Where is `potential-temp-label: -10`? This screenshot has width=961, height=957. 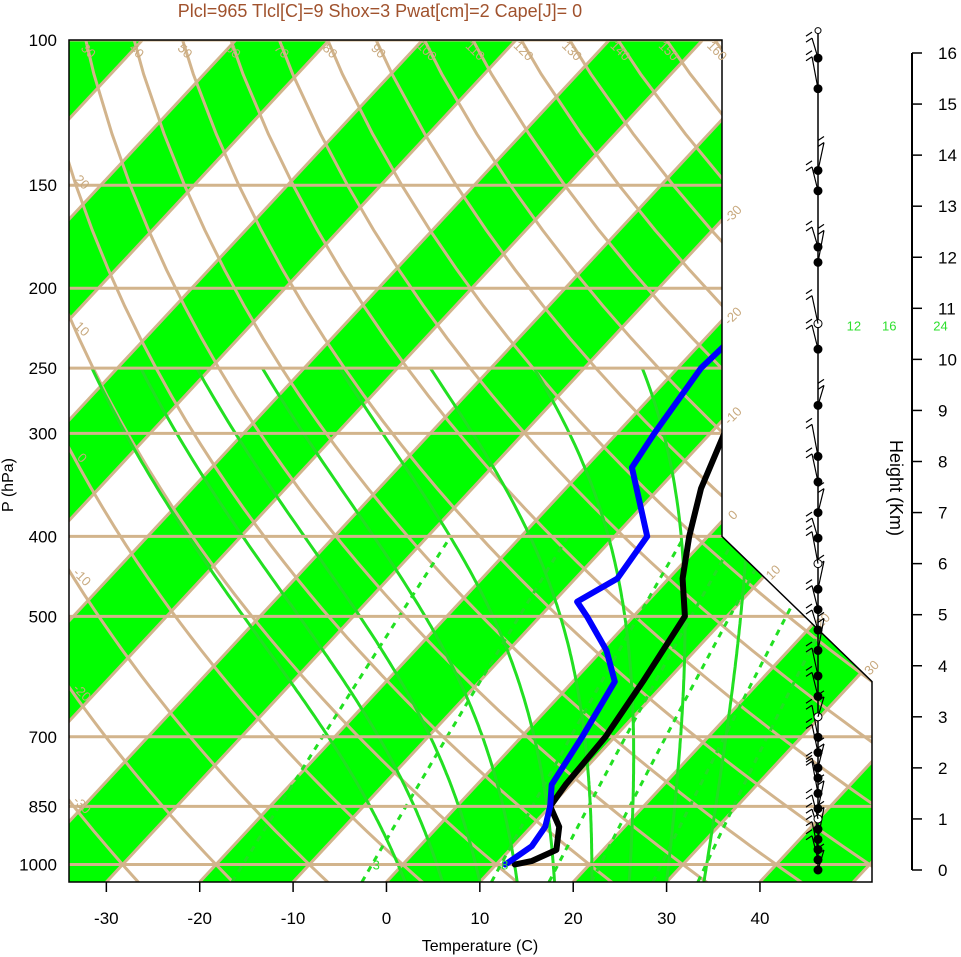 potential-temp-label: -10 is located at coordinates (82, 577).